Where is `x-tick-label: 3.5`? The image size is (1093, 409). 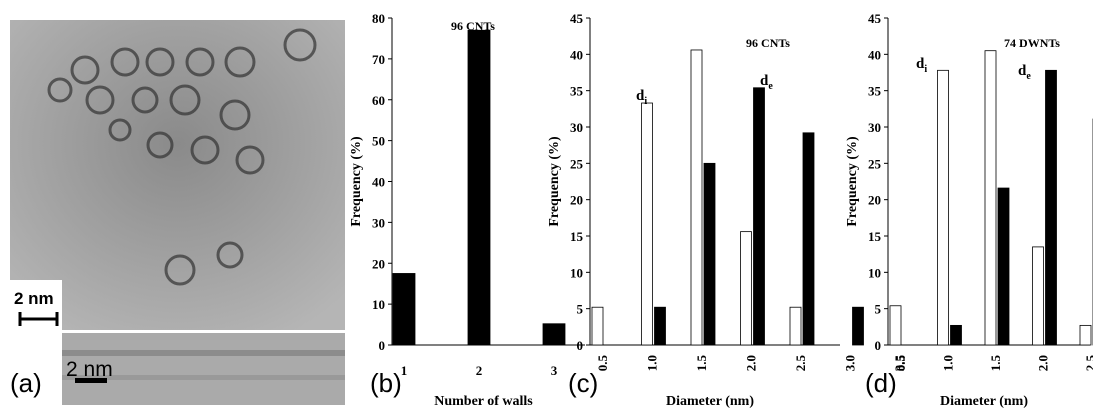 x-tick-label: 3.5 is located at coordinates (899, 363).